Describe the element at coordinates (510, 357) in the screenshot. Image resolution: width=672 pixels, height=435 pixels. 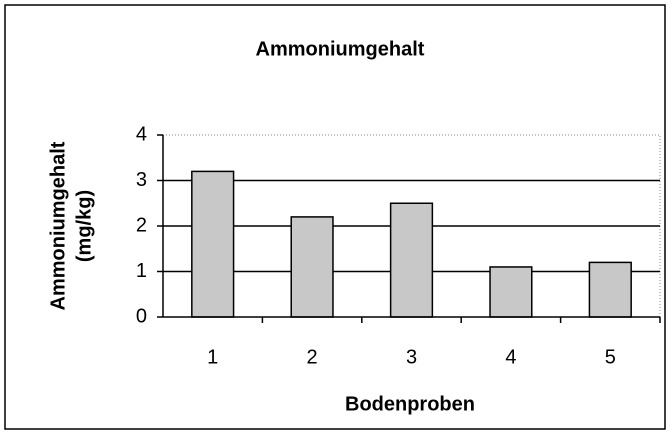
I see `x-tick-label: 4` at that location.